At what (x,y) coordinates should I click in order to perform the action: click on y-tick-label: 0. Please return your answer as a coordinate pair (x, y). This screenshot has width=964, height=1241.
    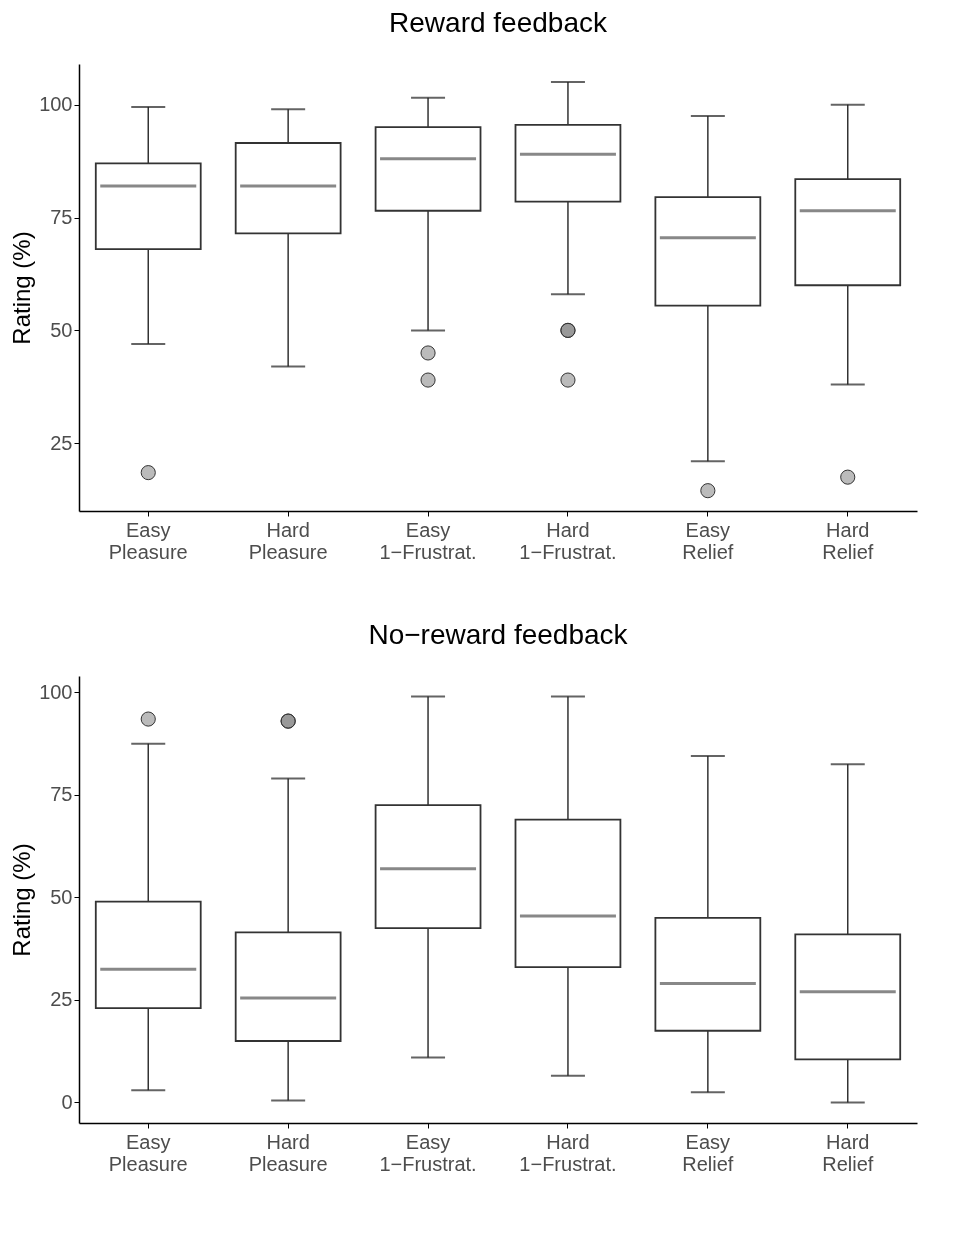
    Looking at the image, I should click on (67, 1102).